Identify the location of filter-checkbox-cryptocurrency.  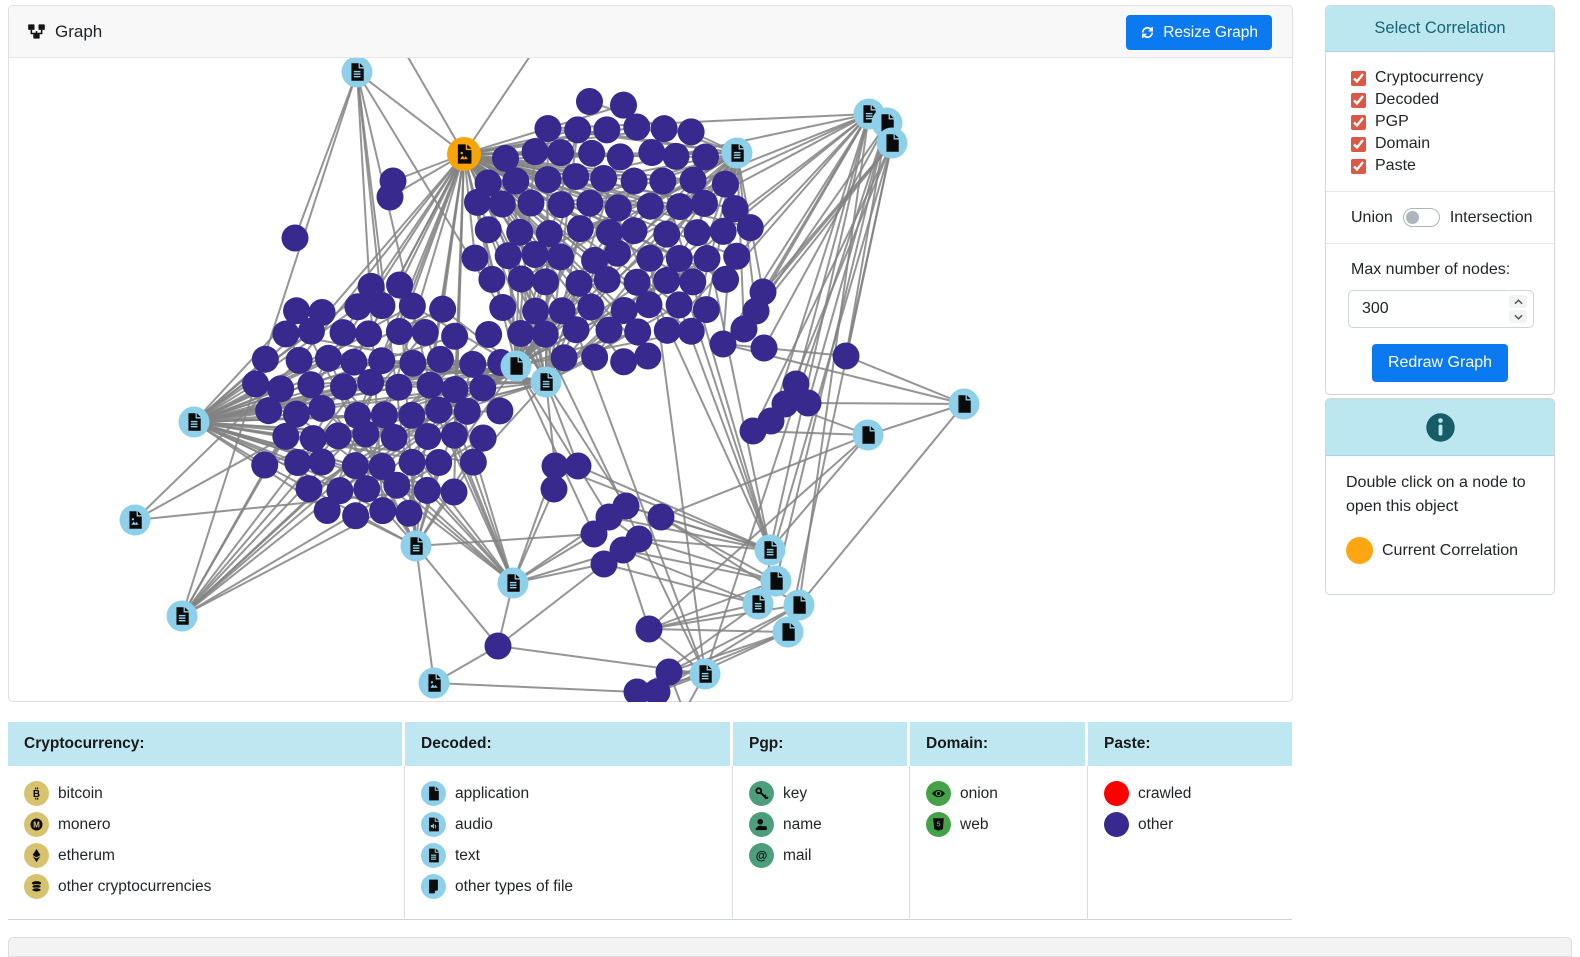
(1358, 78).